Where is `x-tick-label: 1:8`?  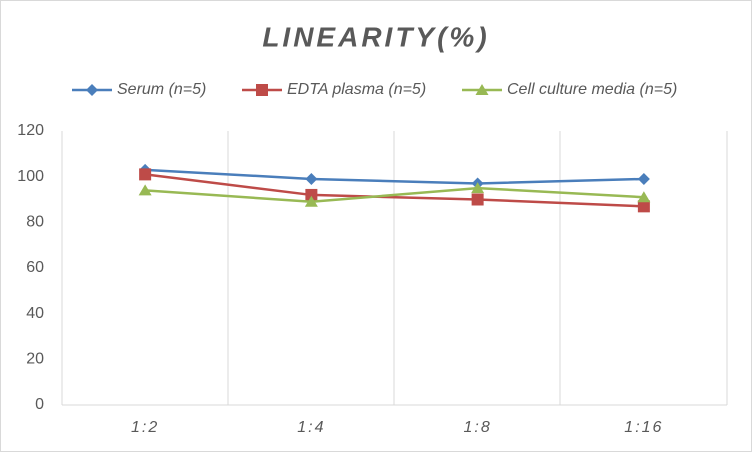 x-tick-label: 1:8 is located at coordinates (478, 427).